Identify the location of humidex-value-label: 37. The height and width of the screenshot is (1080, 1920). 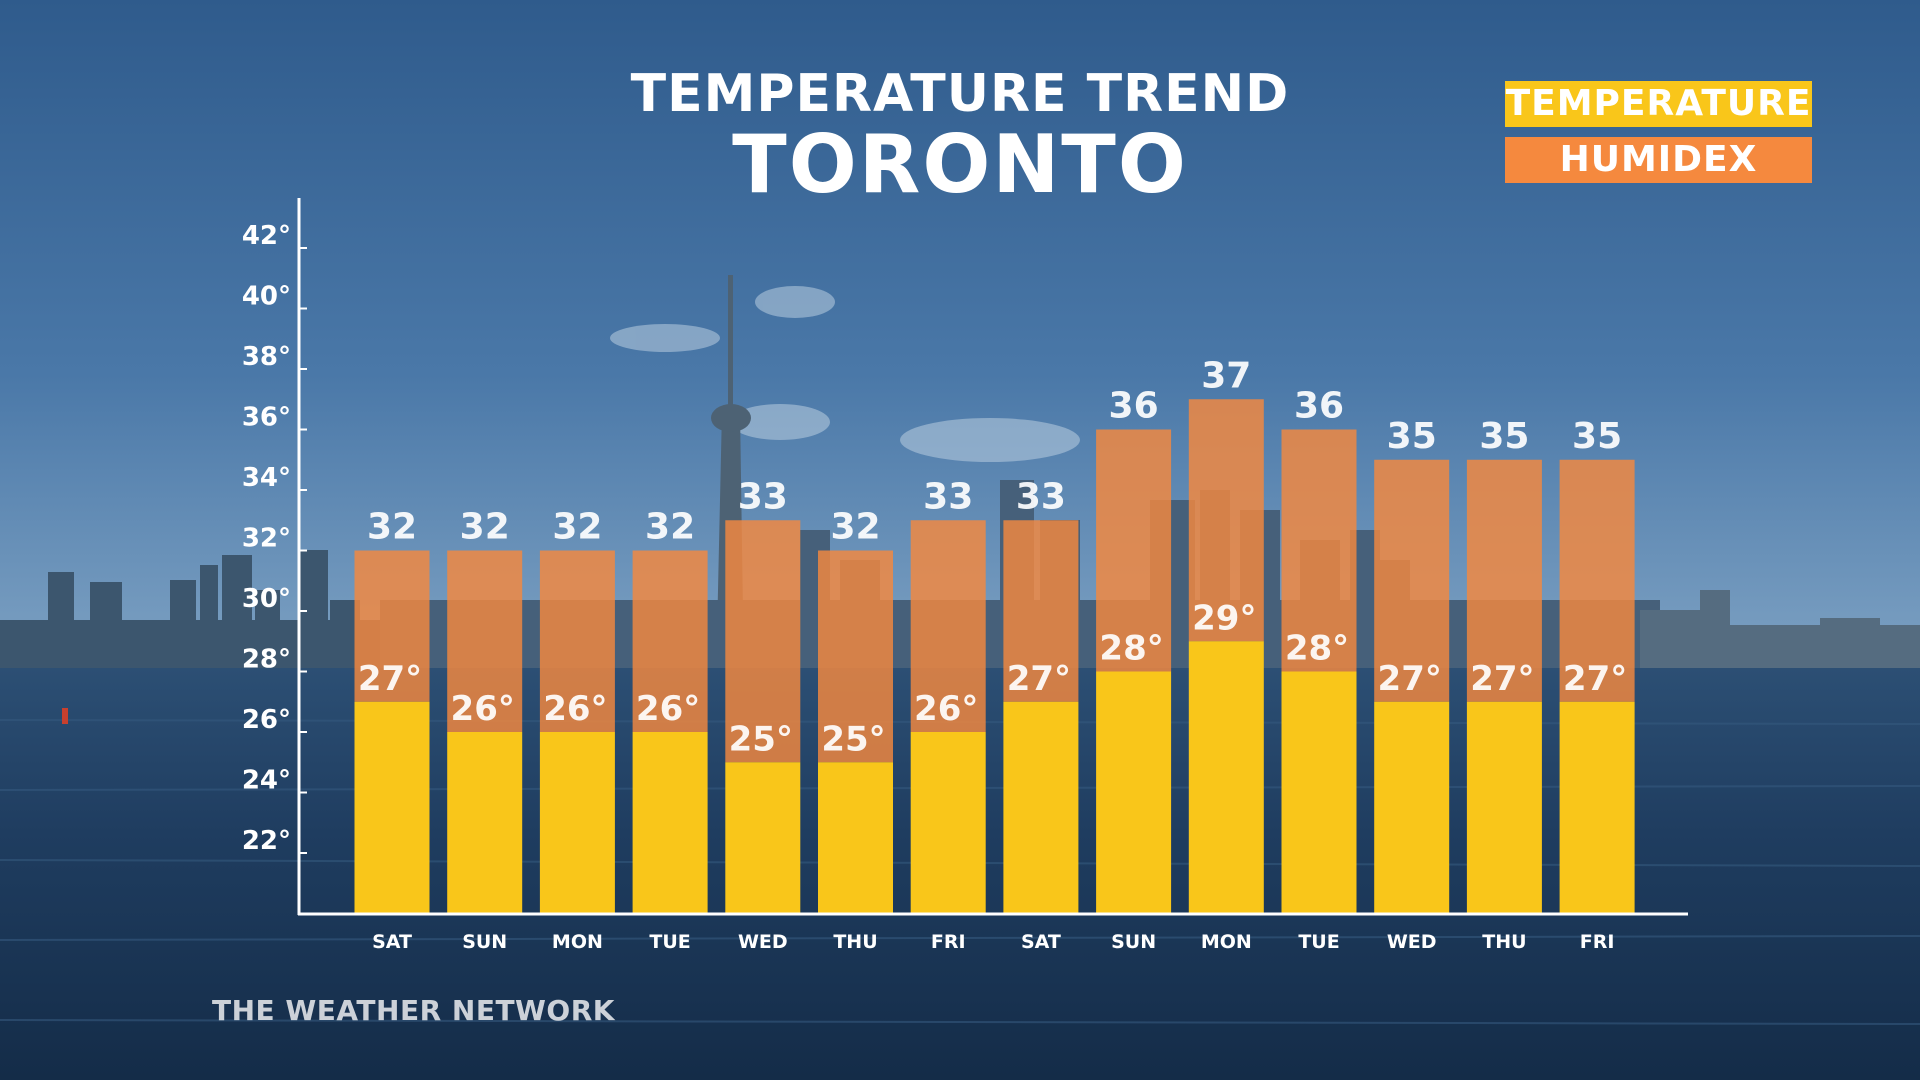
(1226, 375).